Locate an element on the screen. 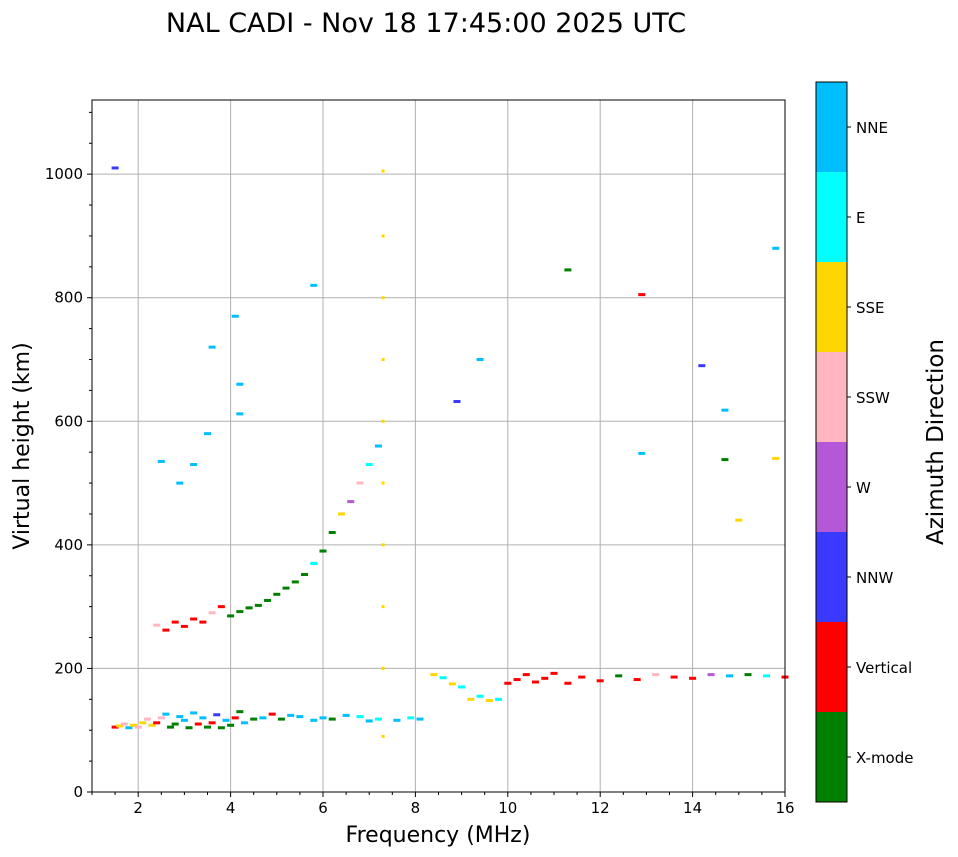 This screenshot has height=857, width=958. colorbar-swatch-vertical is located at coordinates (831, 667).